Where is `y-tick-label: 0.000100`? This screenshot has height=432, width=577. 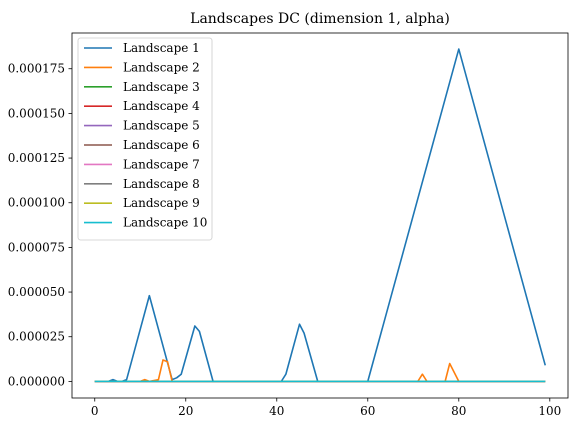
y-tick-label: 0.000100 is located at coordinates (36, 203).